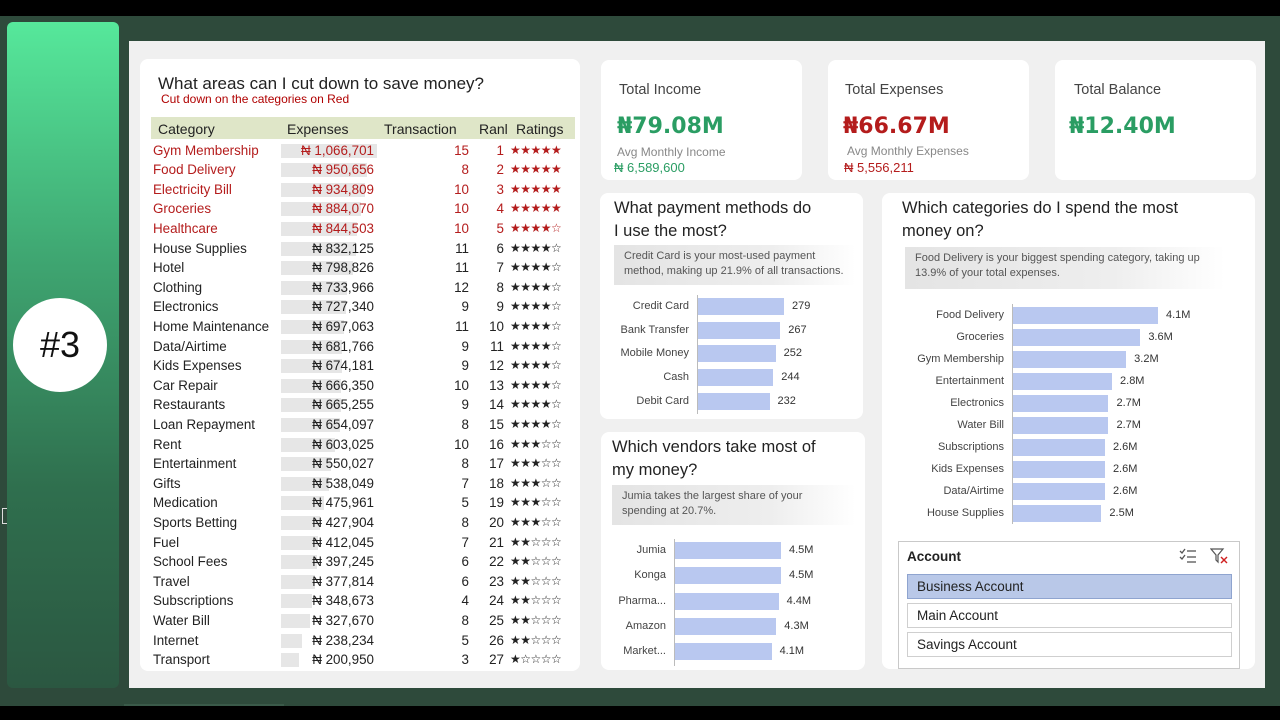 The image size is (1280, 720). What do you see at coordinates (363, 445) in the screenshot?
I see `table-row: Rent ₦ 603,025 10 16 ★★★☆☆` at bounding box center [363, 445].